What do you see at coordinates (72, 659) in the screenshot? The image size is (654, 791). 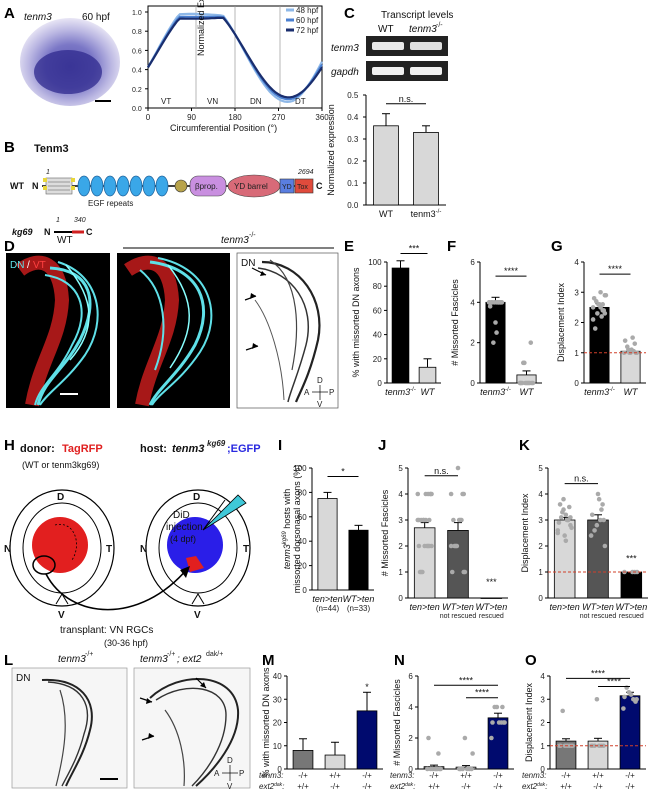 I see `l-left-title: tenm3` at bounding box center [72, 659].